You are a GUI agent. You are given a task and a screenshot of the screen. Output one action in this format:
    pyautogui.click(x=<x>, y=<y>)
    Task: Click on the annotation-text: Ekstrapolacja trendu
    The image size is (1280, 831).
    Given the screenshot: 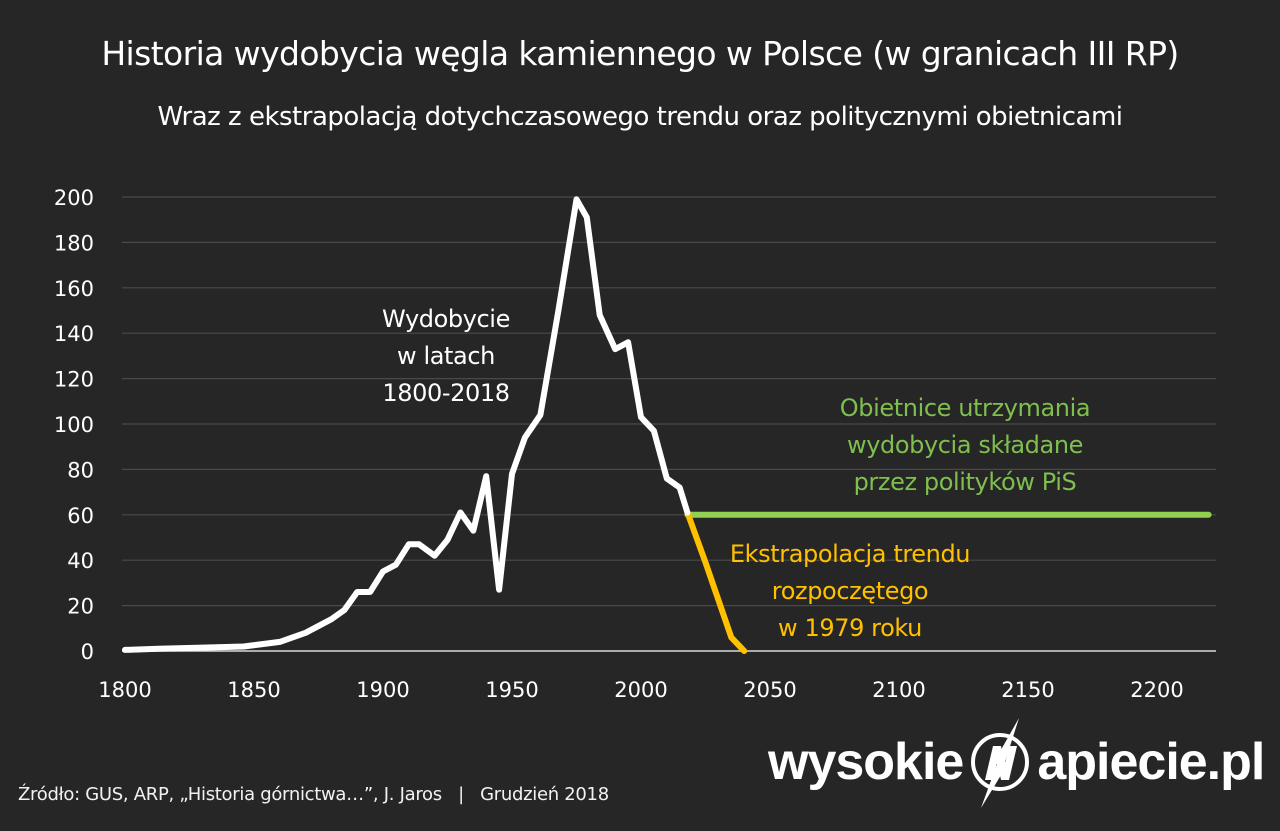 What is the action you would take?
    pyautogui.click(x=850, y=554)
    